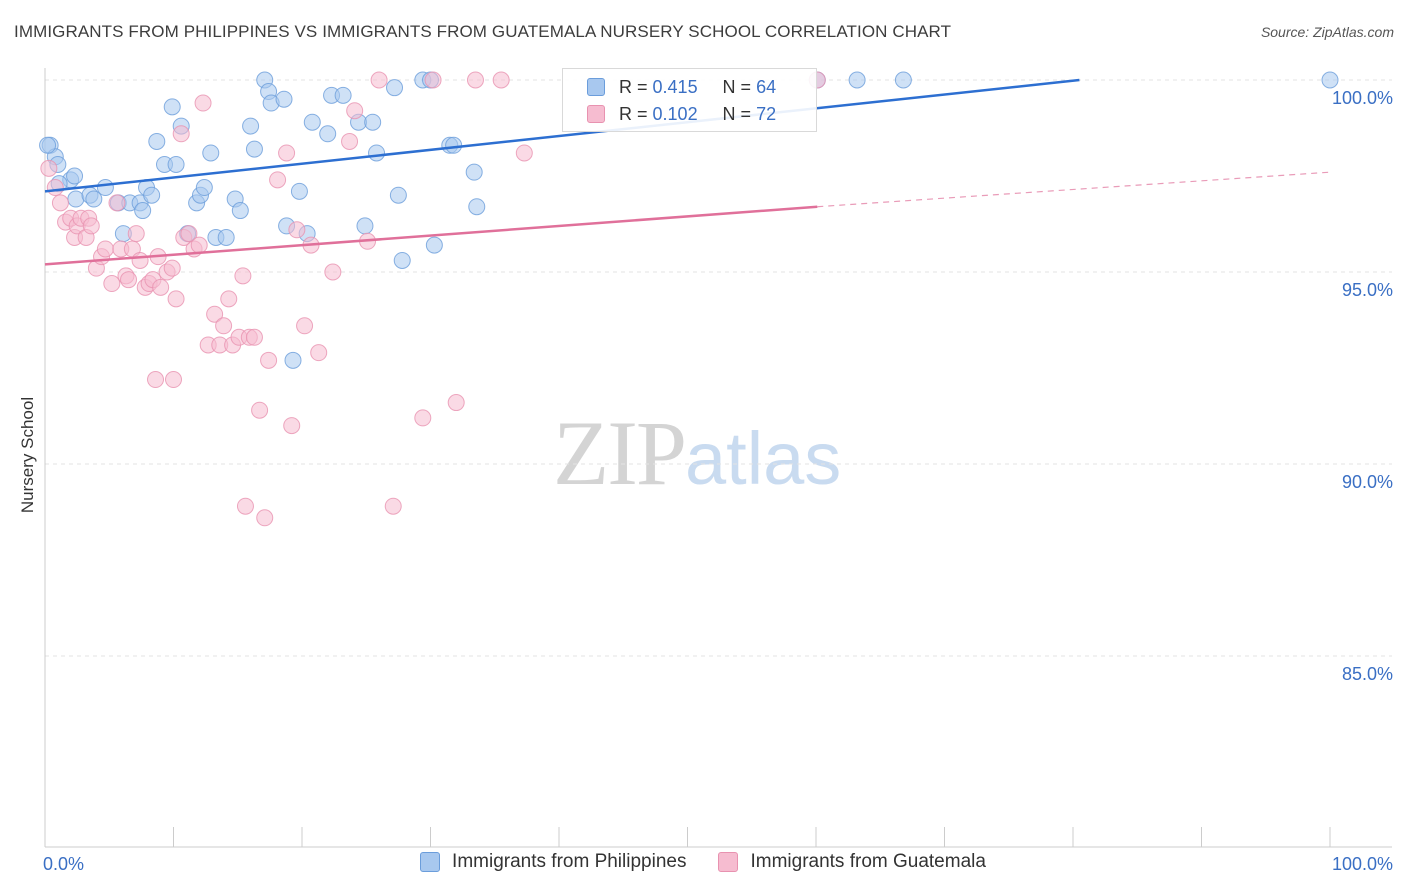  I want to click on series-legend-item-philippines: Immigrants from Philippines, so click(553, 862).